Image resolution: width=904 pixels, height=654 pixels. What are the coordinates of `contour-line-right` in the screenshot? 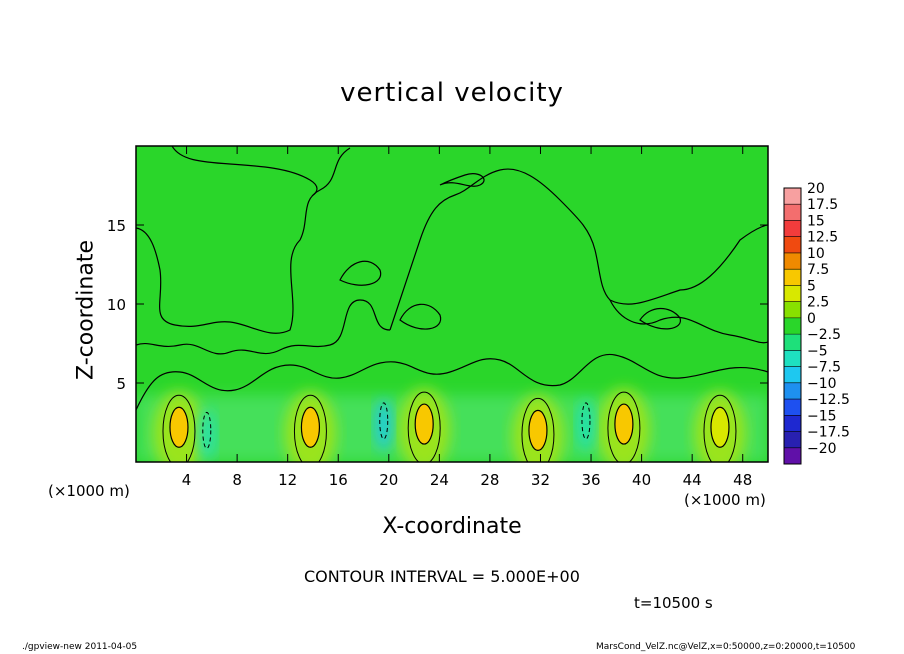 It's located at (688, 321).